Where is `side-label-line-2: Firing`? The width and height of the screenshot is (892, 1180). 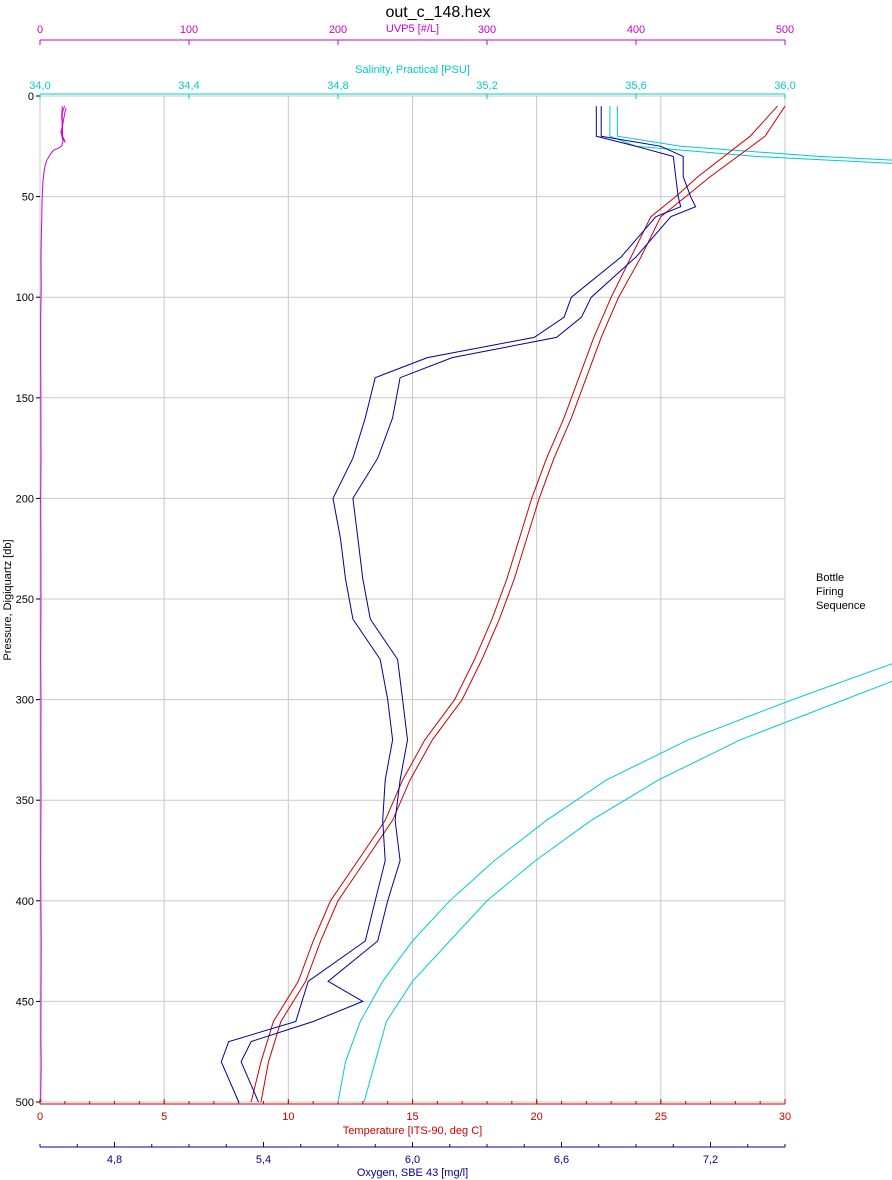
side-label-line-2: Firing is located at coordinates (830, 592).